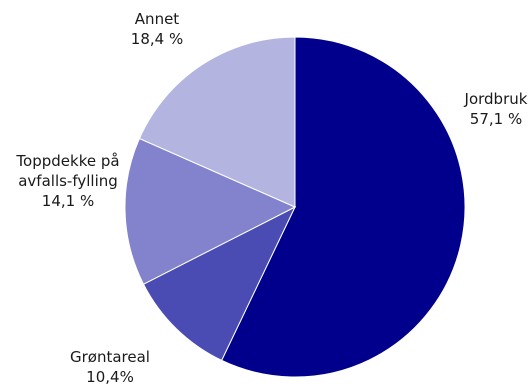 Image resolution: width=531 pixels, height=390 pixels. Describe the element at coordinates (68, 201) in the screenshot. I see `slice-value-label: 14,1 %` at that location.